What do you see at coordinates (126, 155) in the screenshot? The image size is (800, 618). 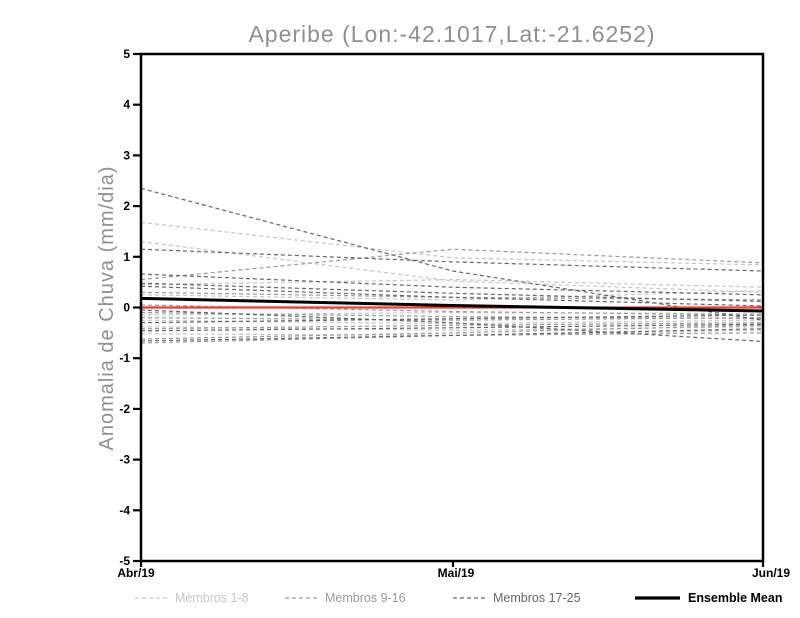 I see `y-tick-label-3: 3` at bounding box center [126, 155].